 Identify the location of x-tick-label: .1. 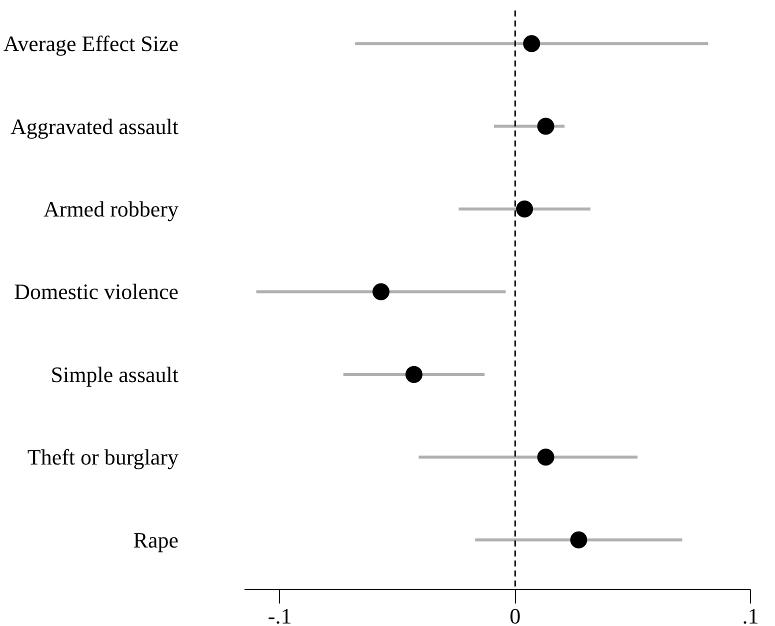
(750, 615).